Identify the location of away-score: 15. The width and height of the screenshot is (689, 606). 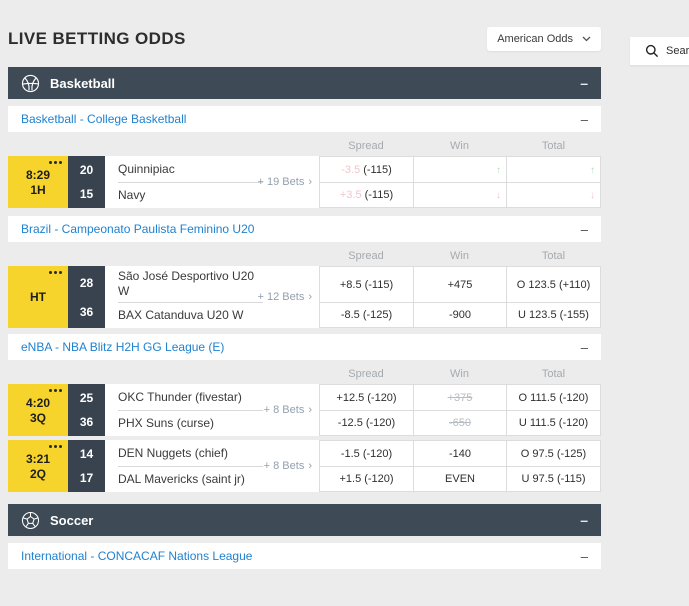
(86, 194).